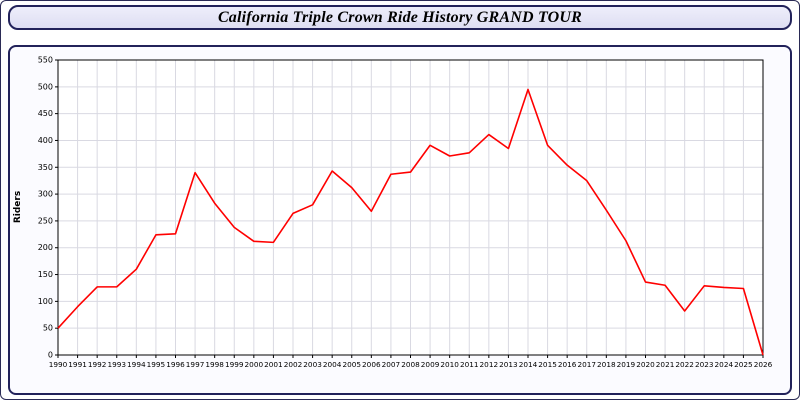 The image size is (800, 400). Describe the element at coordinates (254, 364) in the screenshot. I see `svg-text: 2000` at that location.